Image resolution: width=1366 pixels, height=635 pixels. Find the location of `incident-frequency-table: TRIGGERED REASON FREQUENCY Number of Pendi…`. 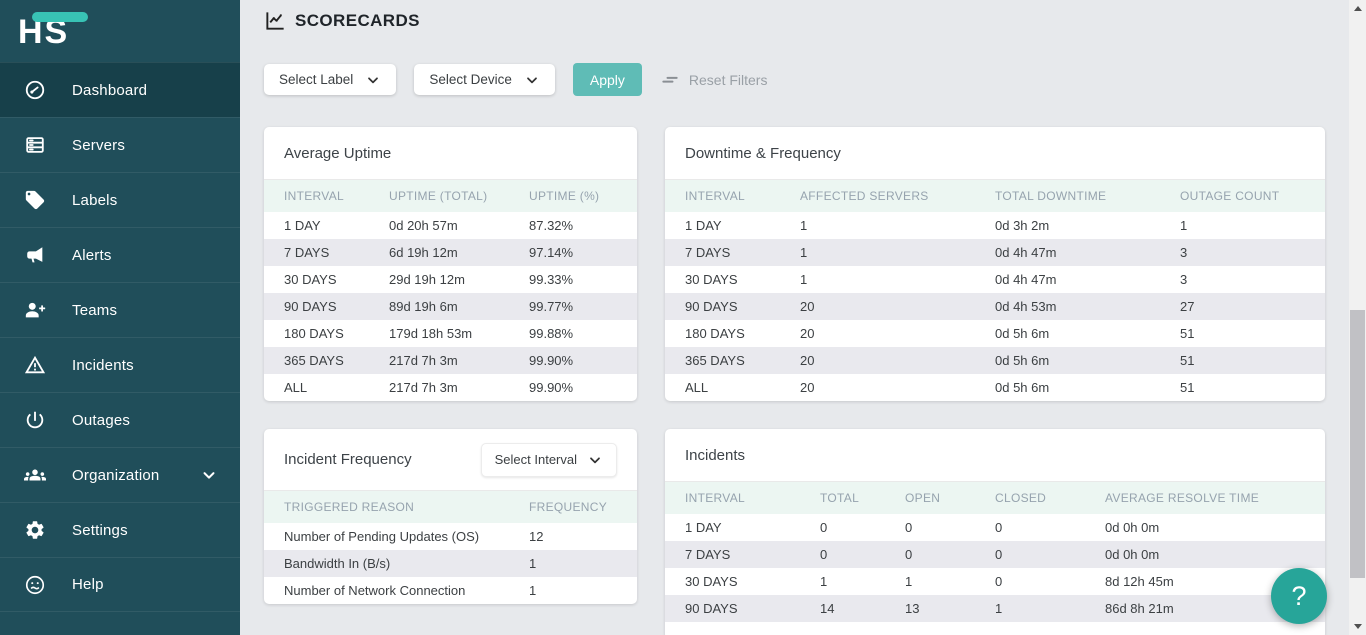

incident-frequency-table: TRIGGERED REASON FREQUENCY Number of Pendi… is located at coordinates (450, 547).